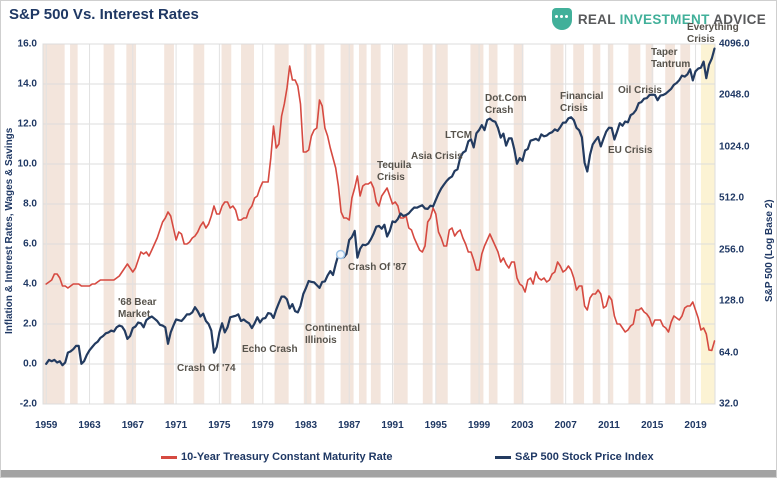 The height and width of the screenshot is (478, 777). I want to click on x-axis-tick-label: 1959, so click(46, 425).